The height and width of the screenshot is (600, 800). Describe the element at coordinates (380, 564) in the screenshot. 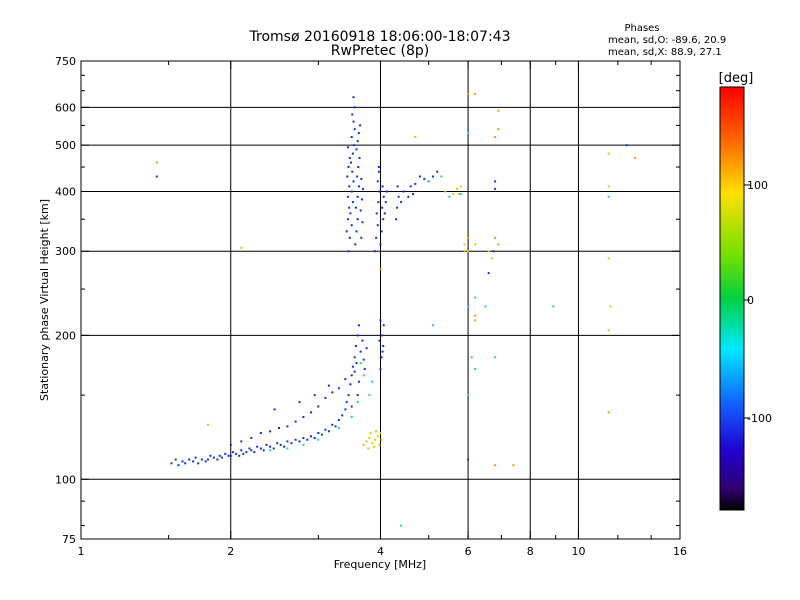

I see `x-axis-label: Frequency [MHz]` at that location.